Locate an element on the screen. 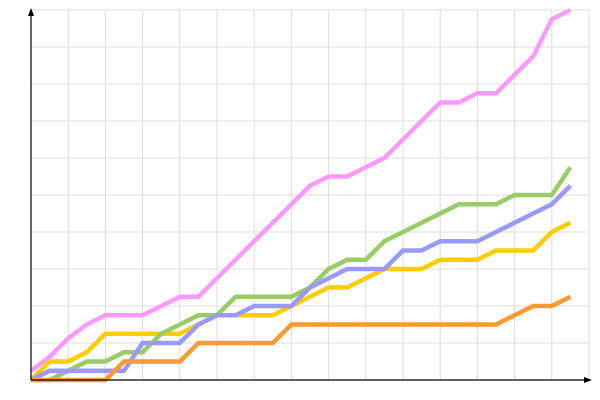 The width and height of the screenshot is (600, 400). y-axis-arrow-icon is located at coordinates (31, 12).